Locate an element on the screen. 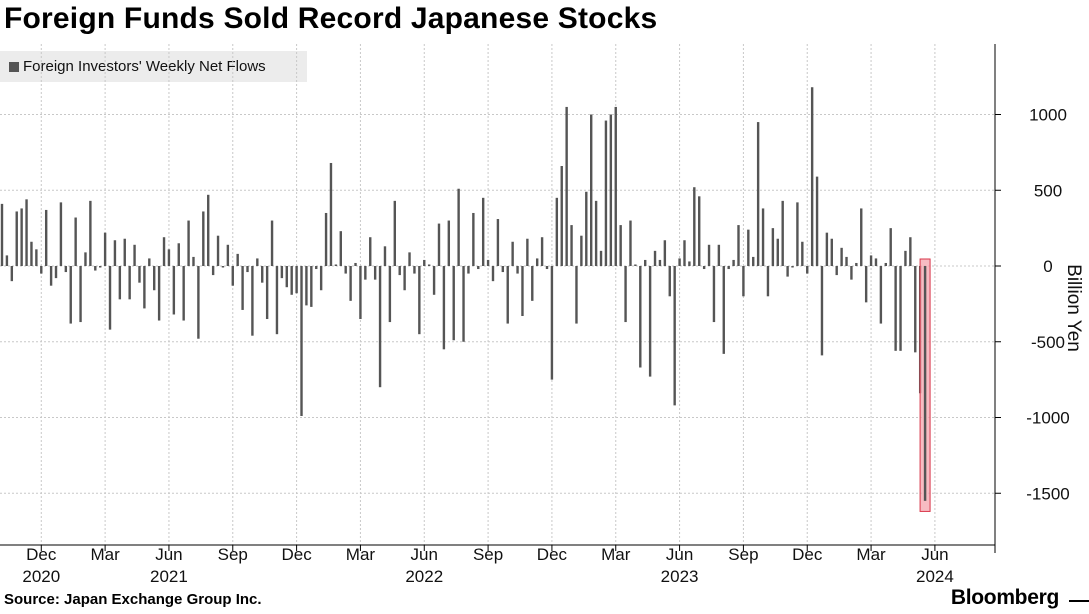 The height and width of the screenshot is (614, 1089). y-tick-label: -1000 is located at coordinates (1047, 418).